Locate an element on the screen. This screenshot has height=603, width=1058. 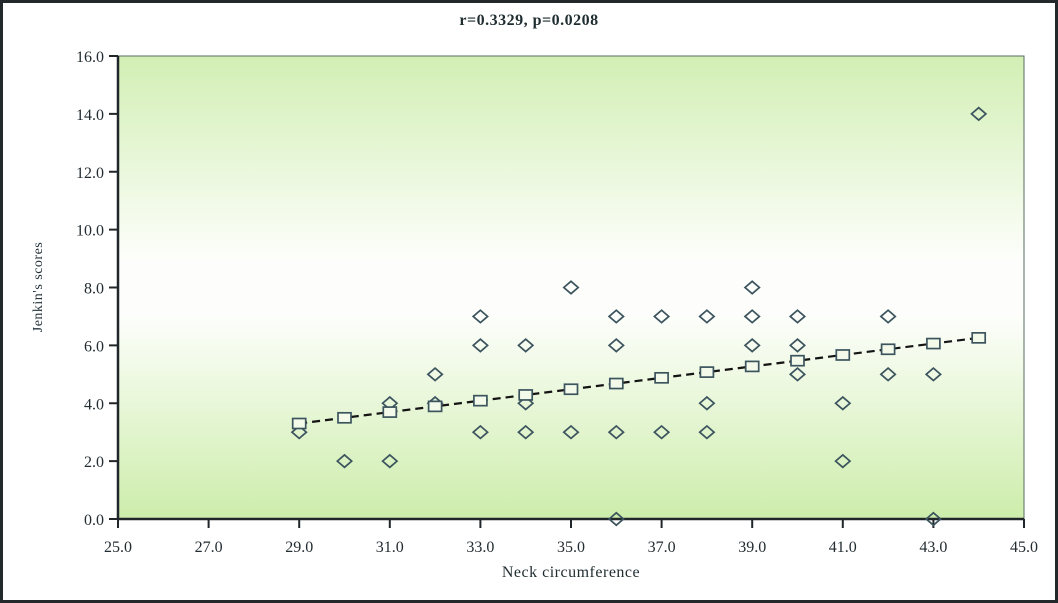
x-tick-label: 25.0 is located at coordinates (118, 547).